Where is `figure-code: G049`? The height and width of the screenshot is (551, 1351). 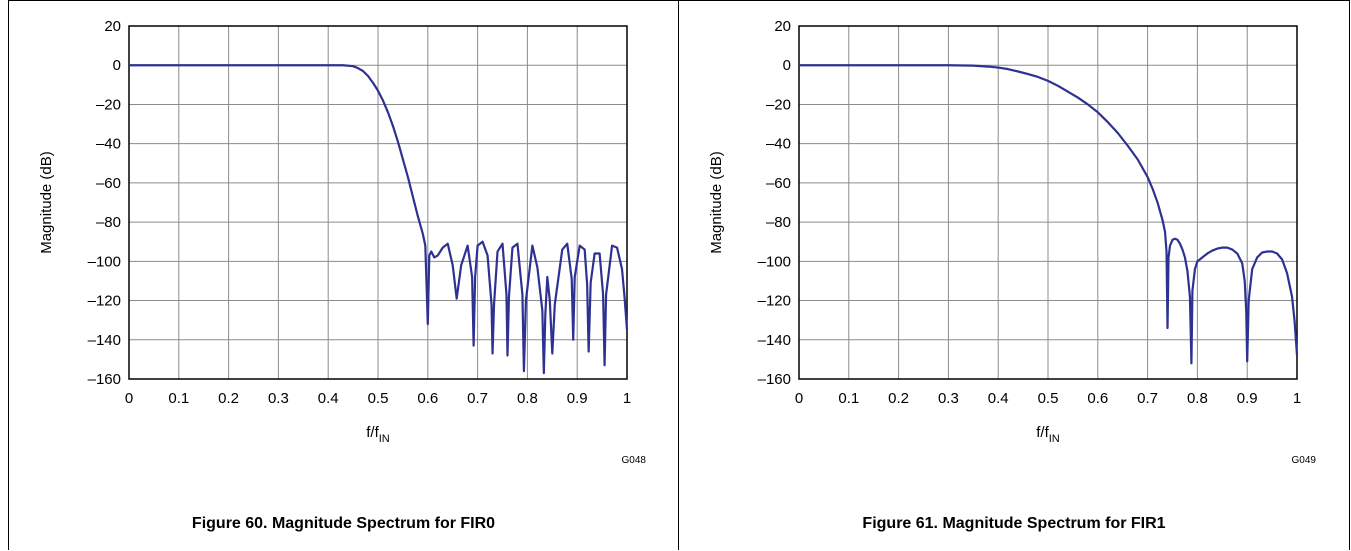
figure-code: G049 is located at coordinates (1304, 460).